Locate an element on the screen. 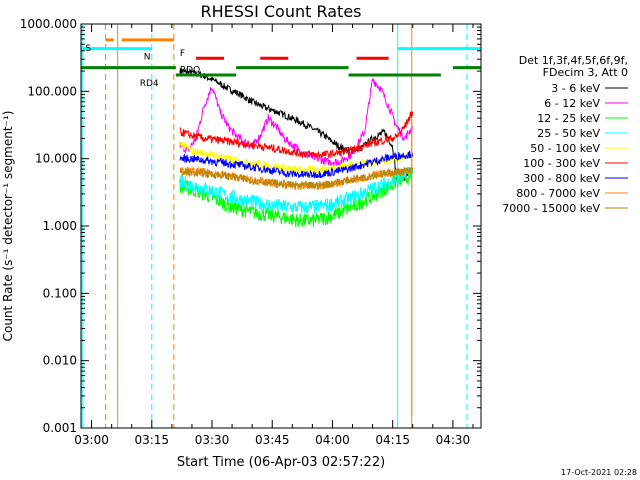 Image resolution: width=640 pixels, height=480 pixels. state-label-s: S is located at coordinates (89, 49).